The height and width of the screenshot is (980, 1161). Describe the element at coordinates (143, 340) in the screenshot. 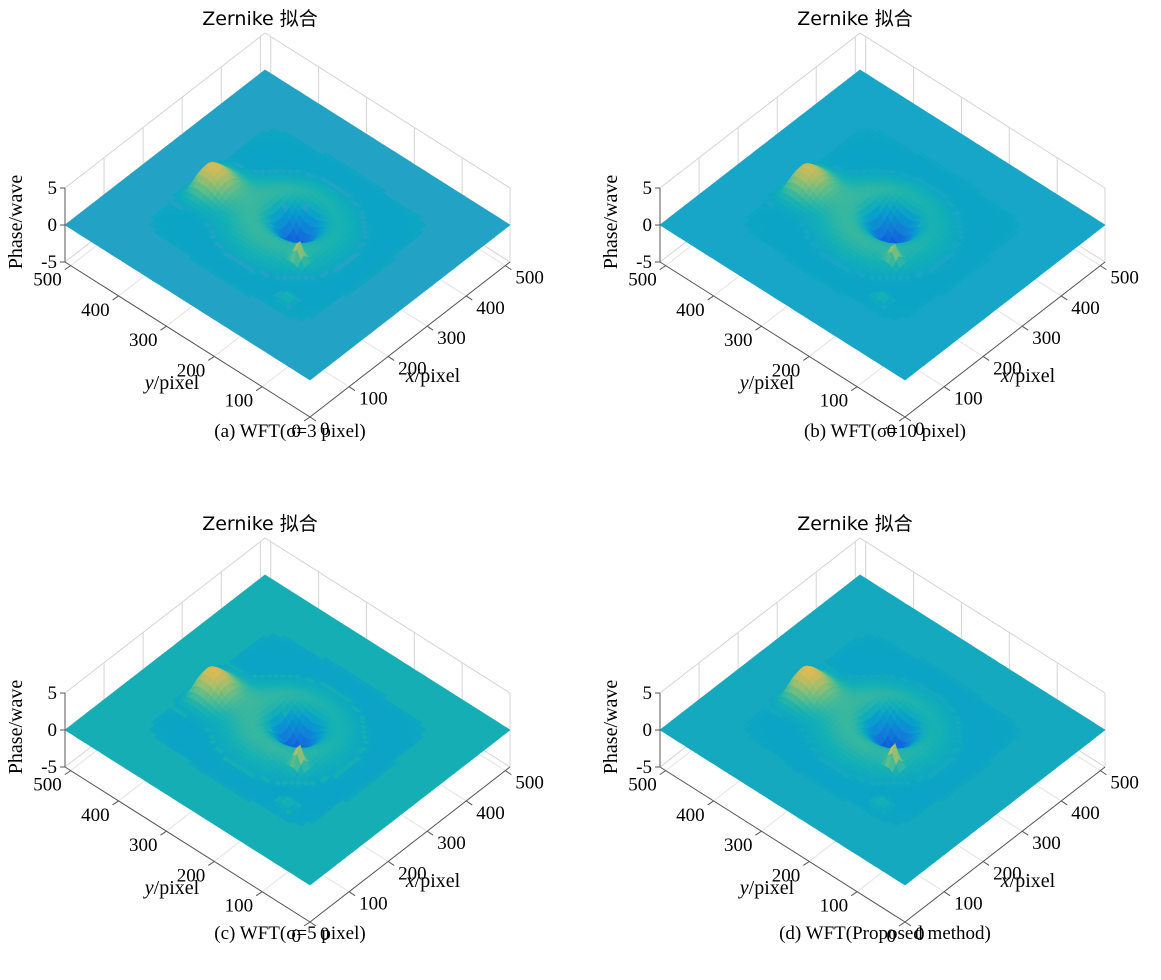

I see `y-tick-label: 300` at that location.